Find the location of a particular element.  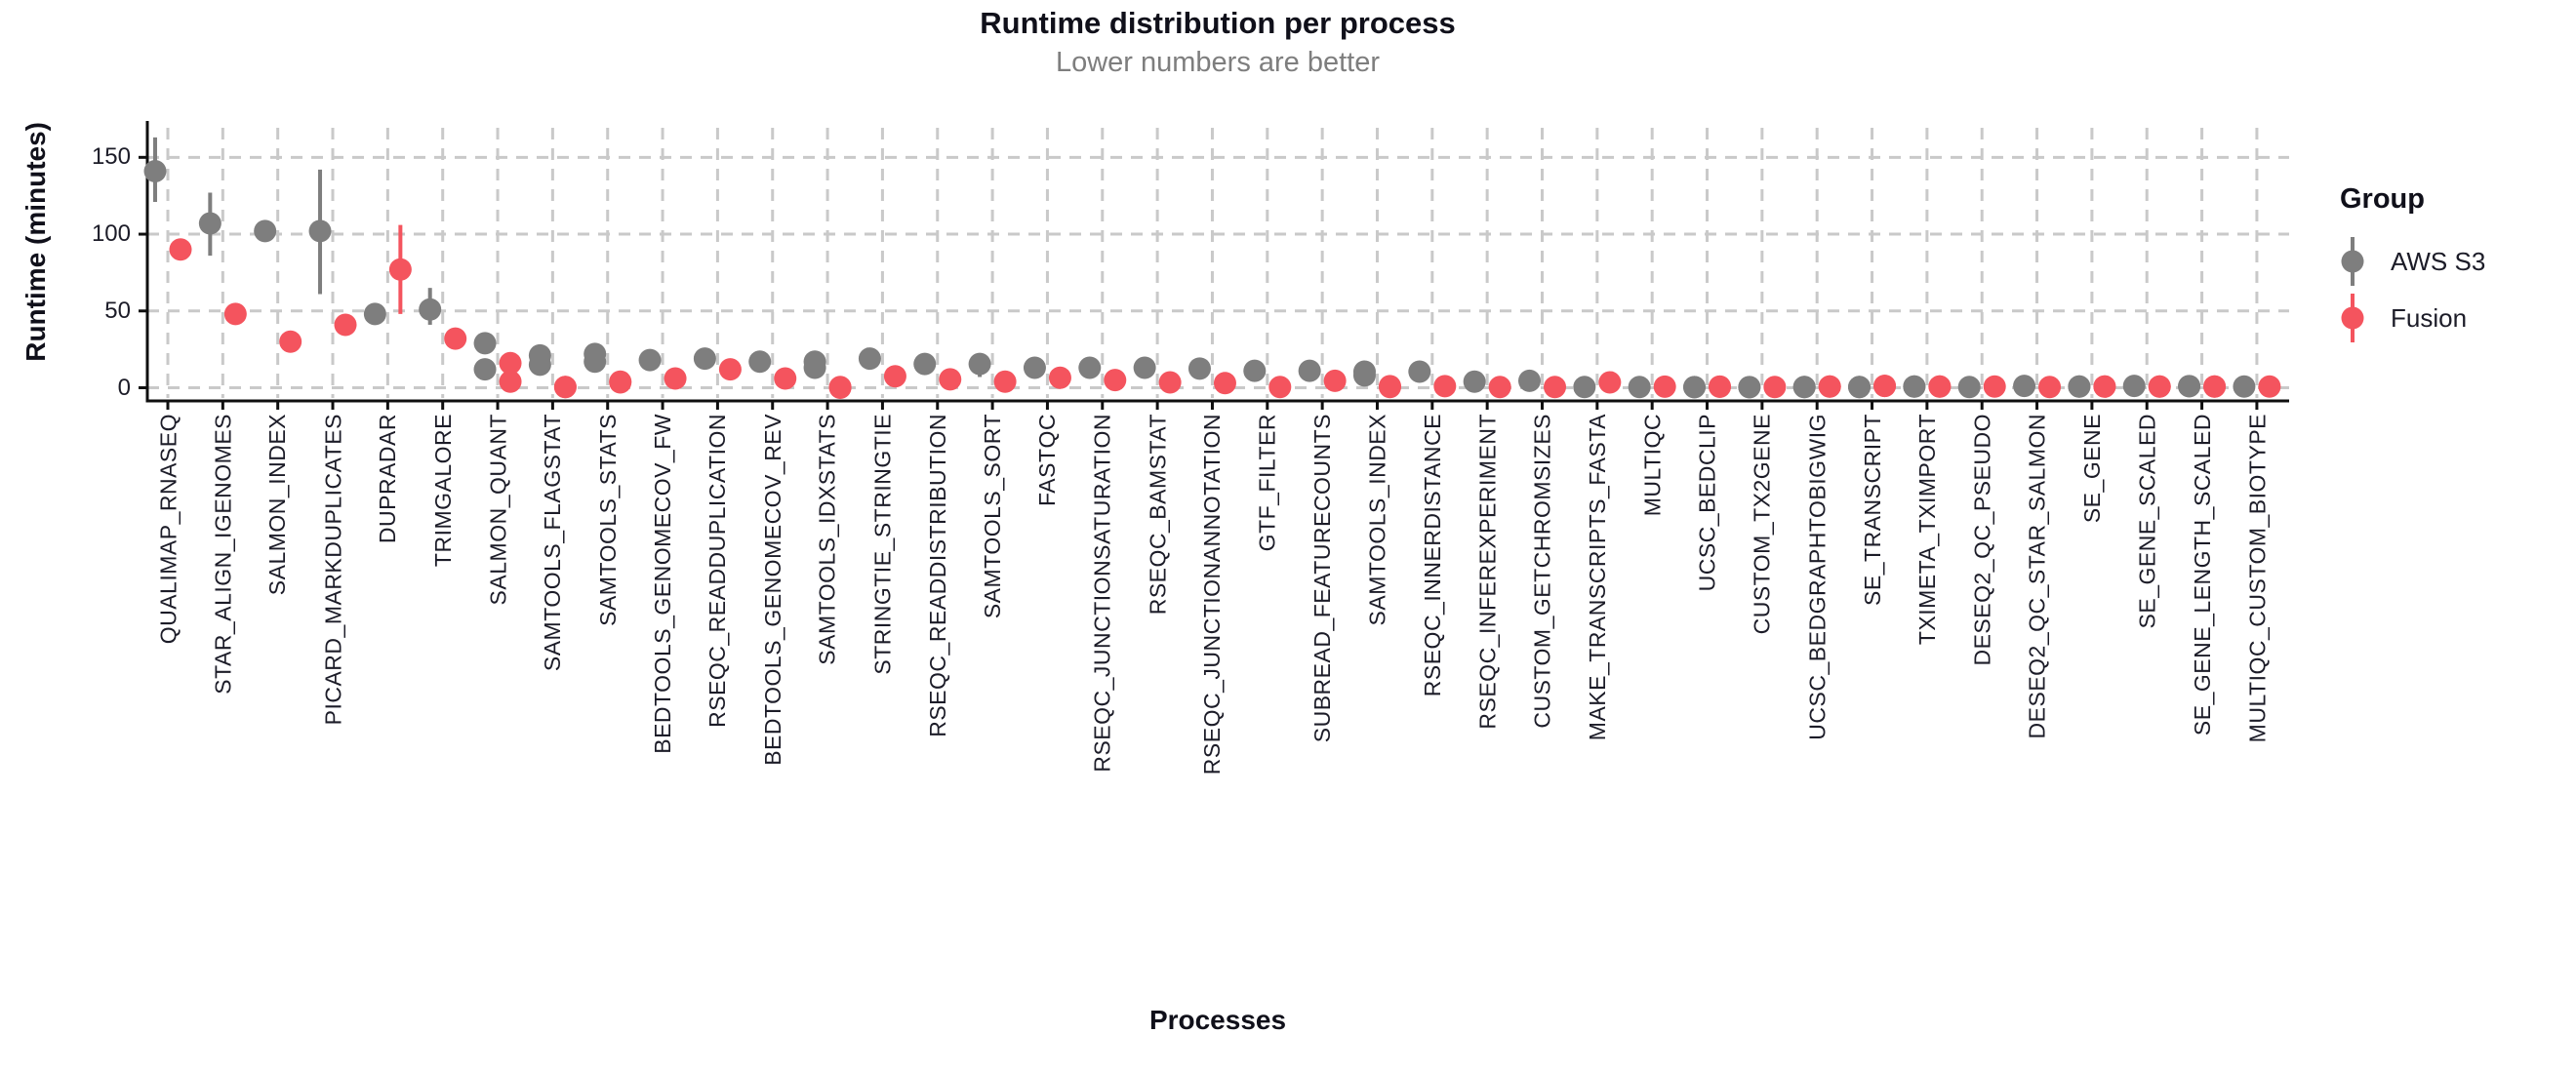

y-tick-label: 0 is located at coordinates (124, 387).